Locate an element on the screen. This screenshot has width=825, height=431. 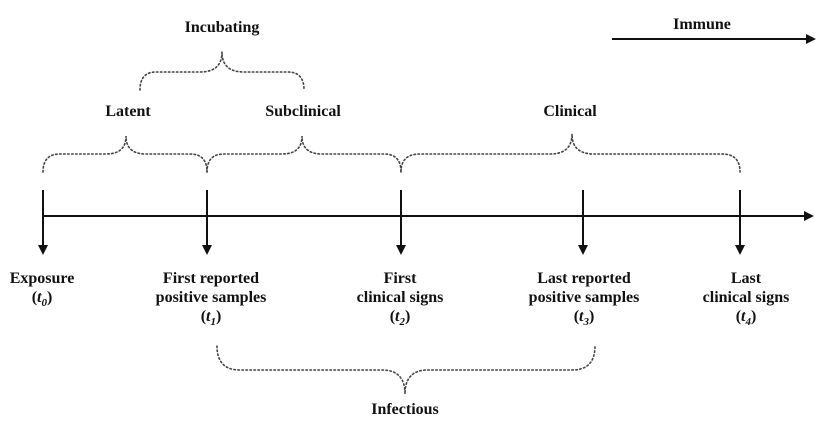
timepoint-label-t4: Last clinical signs (t4) is located at coordinates (746, 299).